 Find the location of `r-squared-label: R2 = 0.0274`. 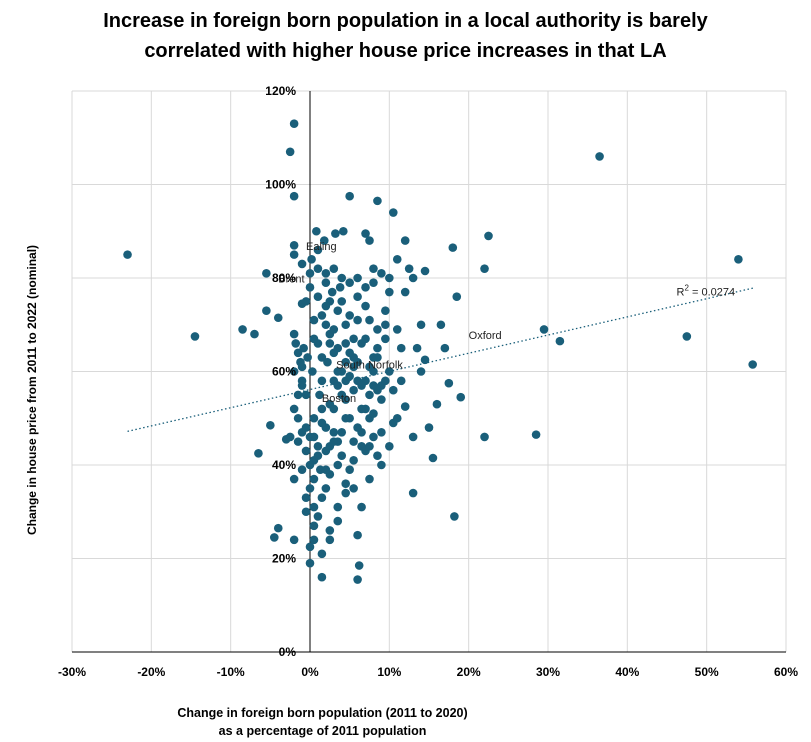

r-squared-label: R2 = 0.0274 is located at coordinates (706, 290).